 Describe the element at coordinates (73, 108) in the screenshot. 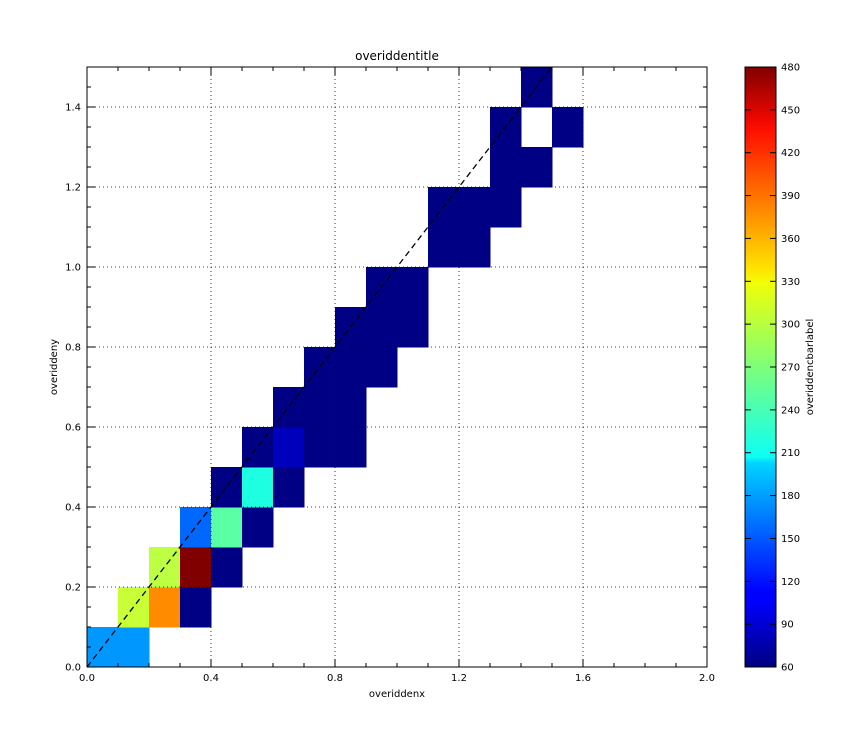

I see `y-tick-label: 1.4` at that location.